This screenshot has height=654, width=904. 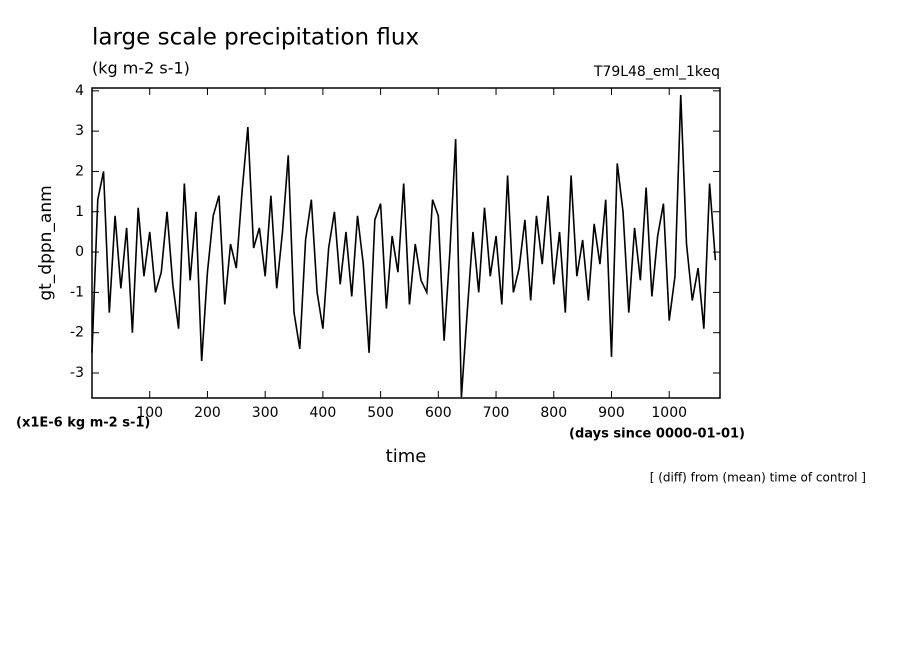 I want to click on footnote: [ (diff) from (mean) time of control ], so click(x=758, y=478).